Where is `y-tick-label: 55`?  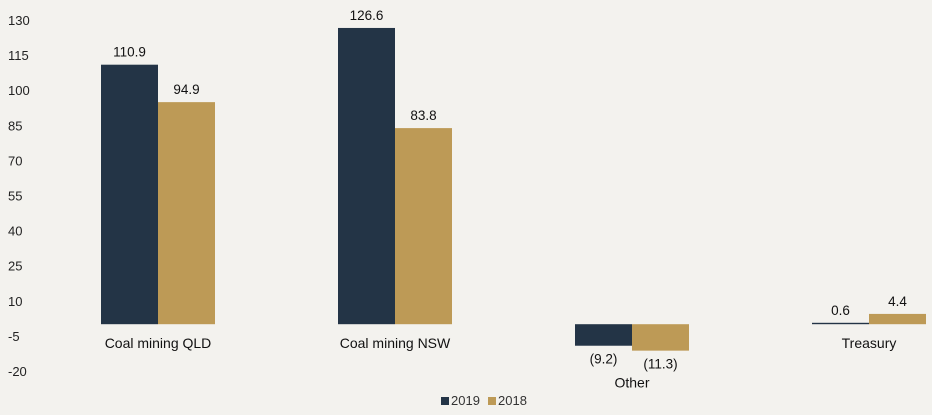 y-tick-label: 55 is located at coordinates (15, 196).